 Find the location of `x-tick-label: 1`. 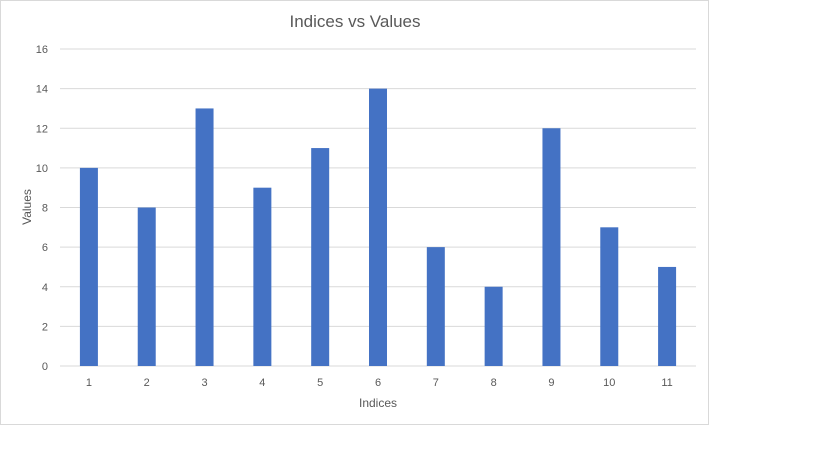

x-tick-label: 1 is located at coordinates (89, 383).